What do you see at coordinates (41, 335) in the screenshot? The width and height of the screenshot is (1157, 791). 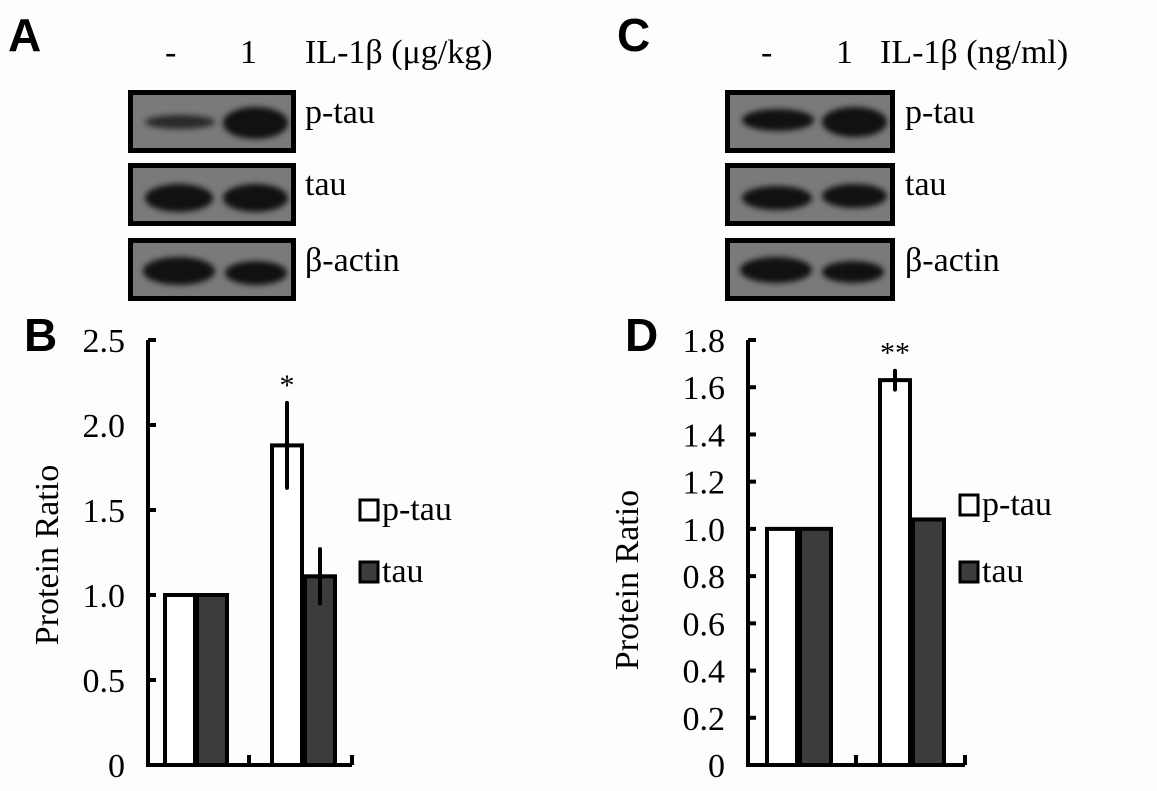 I see `panel-label-b: B` at bounding box center [41, 335].